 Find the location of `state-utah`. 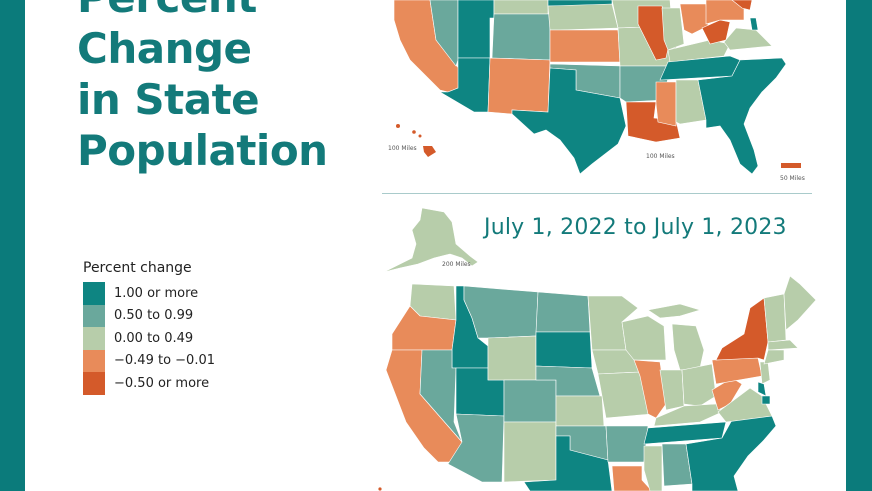

state-utah is located at coordinates (476, 29).